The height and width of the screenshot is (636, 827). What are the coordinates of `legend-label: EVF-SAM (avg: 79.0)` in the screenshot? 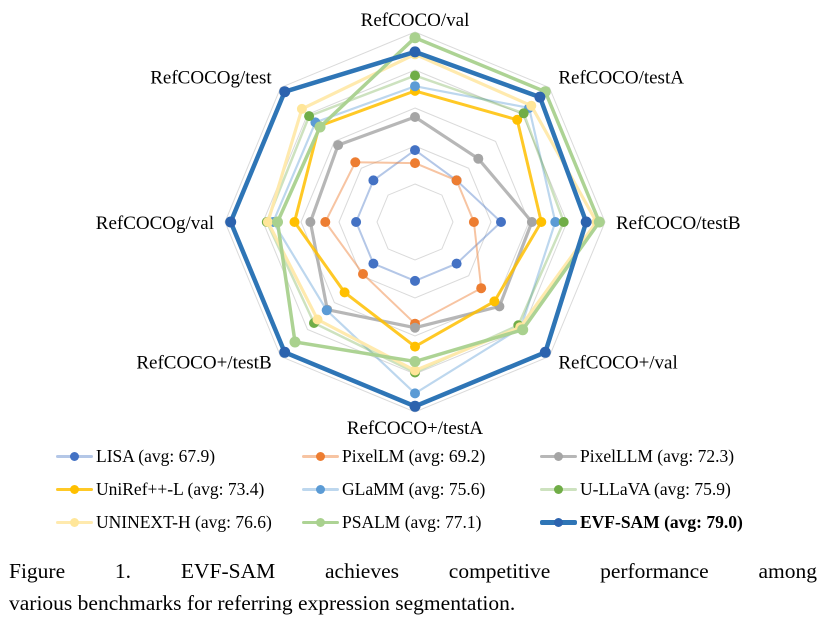 It's located at (661, 522).